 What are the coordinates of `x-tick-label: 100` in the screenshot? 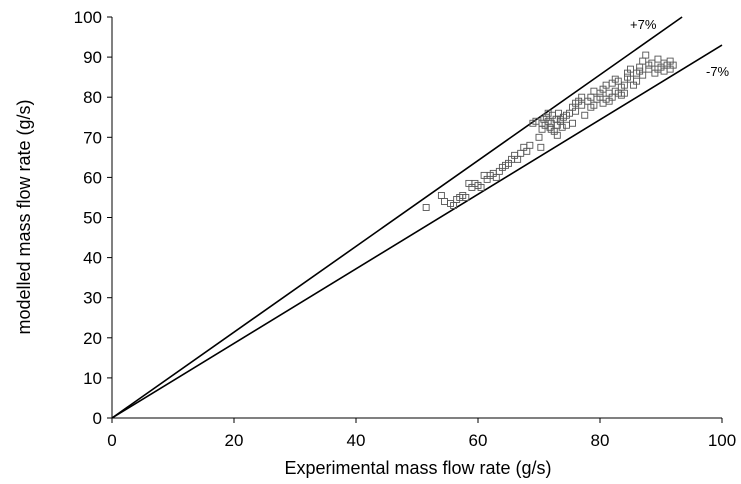 It's located at (722, 440).